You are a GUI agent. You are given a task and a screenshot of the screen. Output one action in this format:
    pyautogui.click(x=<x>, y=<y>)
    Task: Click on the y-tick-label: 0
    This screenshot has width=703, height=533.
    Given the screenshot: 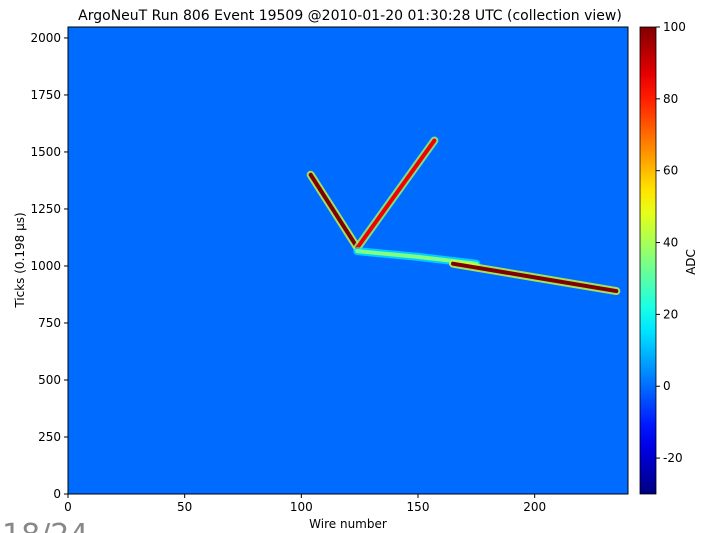 What is the action you would take?
    pyautogui.click(x=57, y=494)
    